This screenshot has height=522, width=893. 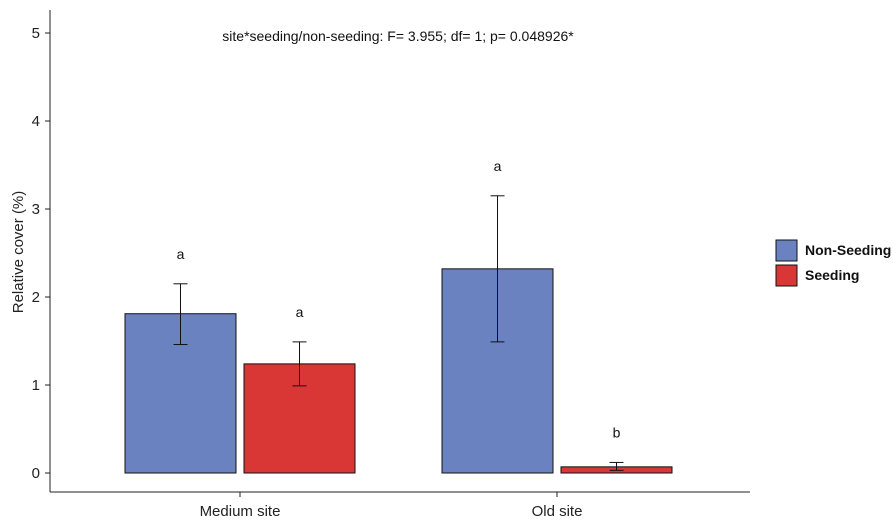 What do you see at coordinates (400, 505) in the screenshot?
I see `x-axis: Medium site Old site` at bounding box center [400, 505].